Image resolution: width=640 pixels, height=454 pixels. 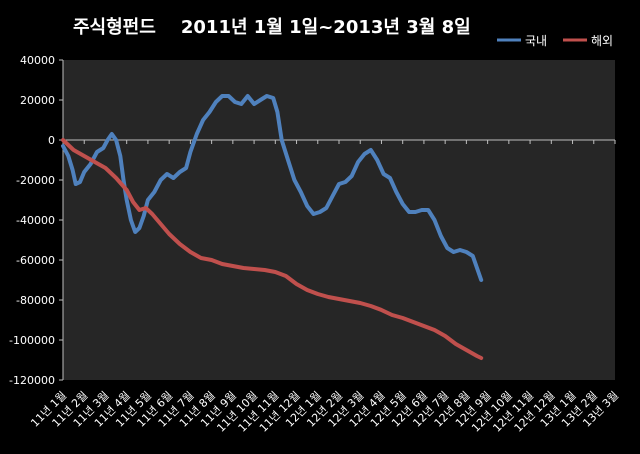 What do you see at coordinates (35, 180) in the screenshot?
I see `y-tick-label: -20000` at bounding box center [35, 180].